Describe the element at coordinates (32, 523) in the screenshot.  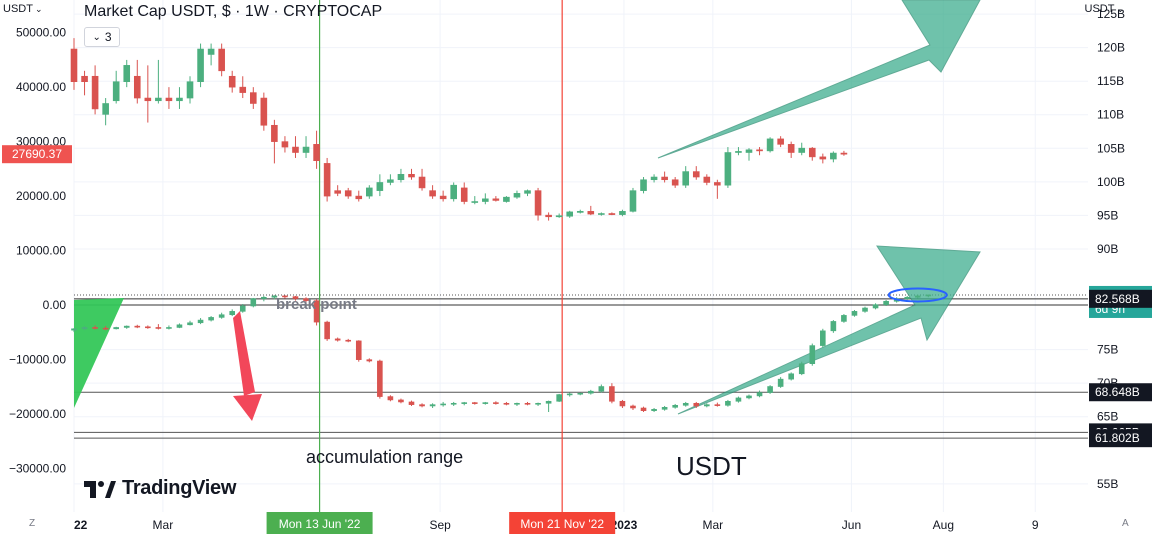
I see `zoom-corner-button: Z` at that location.